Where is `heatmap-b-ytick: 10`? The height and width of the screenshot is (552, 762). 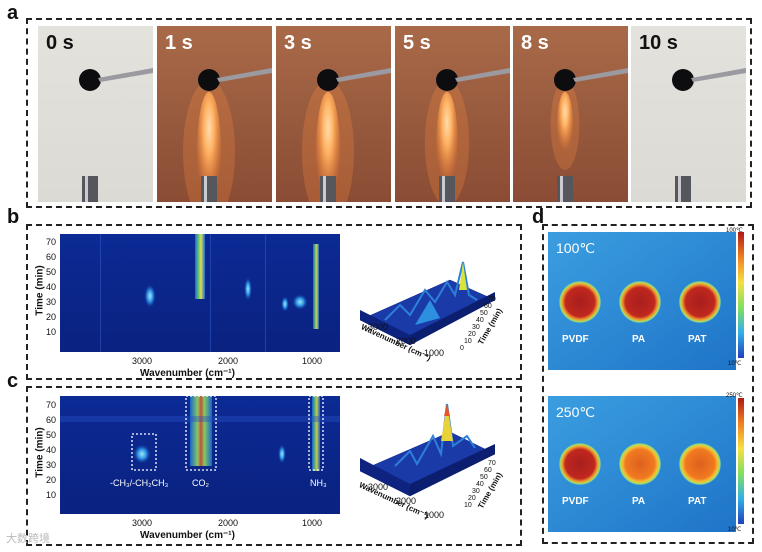 heatmap-b-ytick: 10 is located at coordinates (51, 332).